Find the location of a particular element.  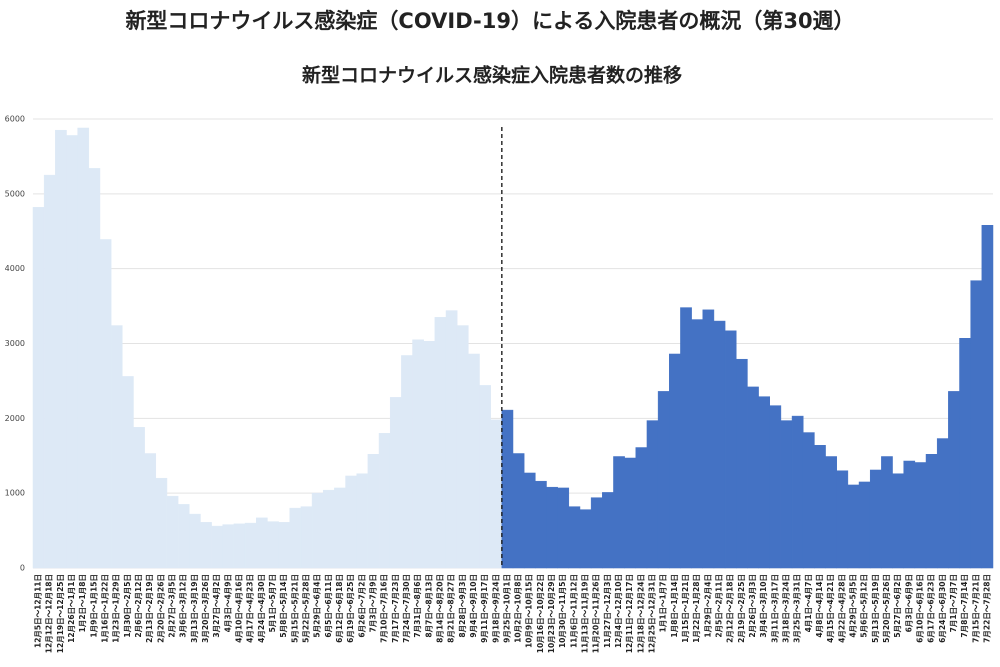

x-tick-label: 10月23日～10月29日 is located at coordinates (551, 613).